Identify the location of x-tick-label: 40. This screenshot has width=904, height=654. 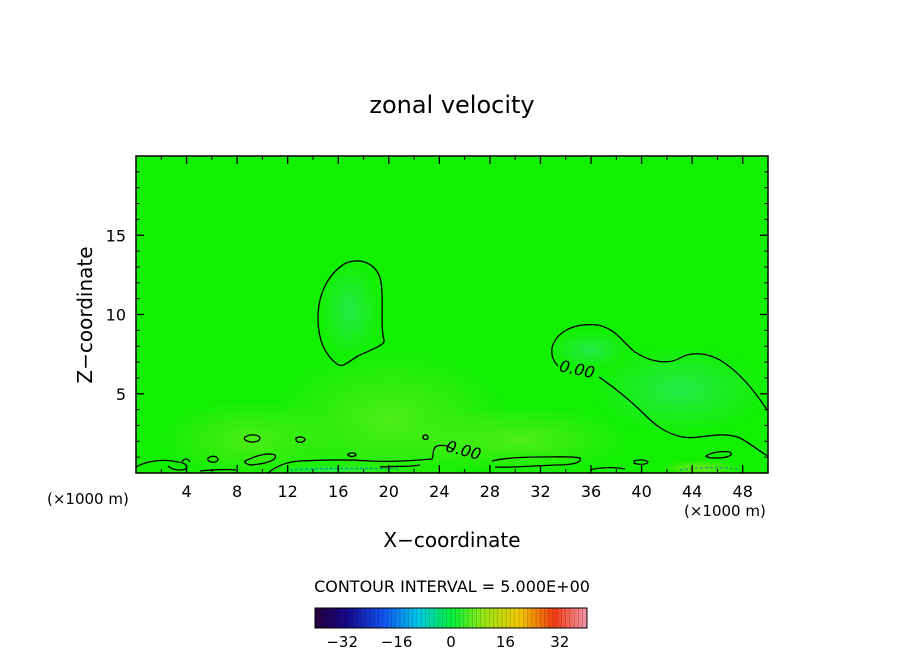
(641, 491).